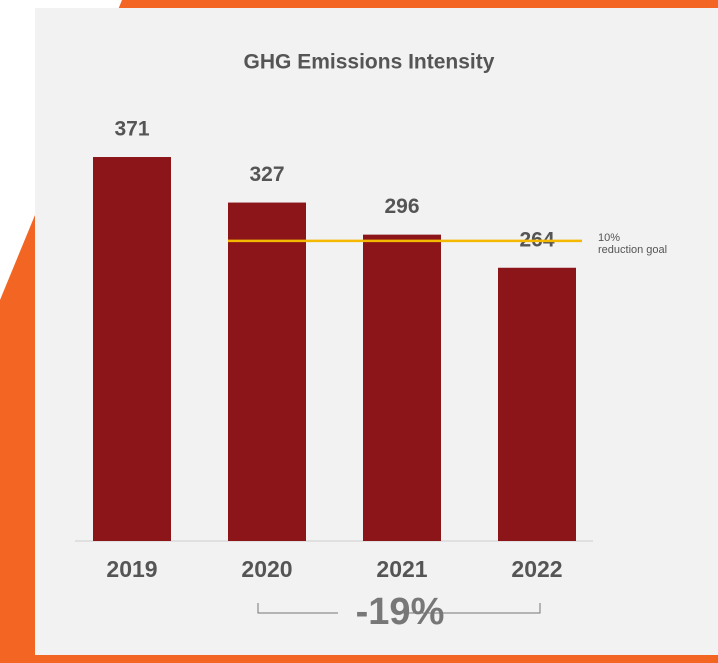 This screenshot has height=663, width=718. Describe the element at coordinates (632, 250) in the screenshot. I see `reference-label: reduction goal` at that location.